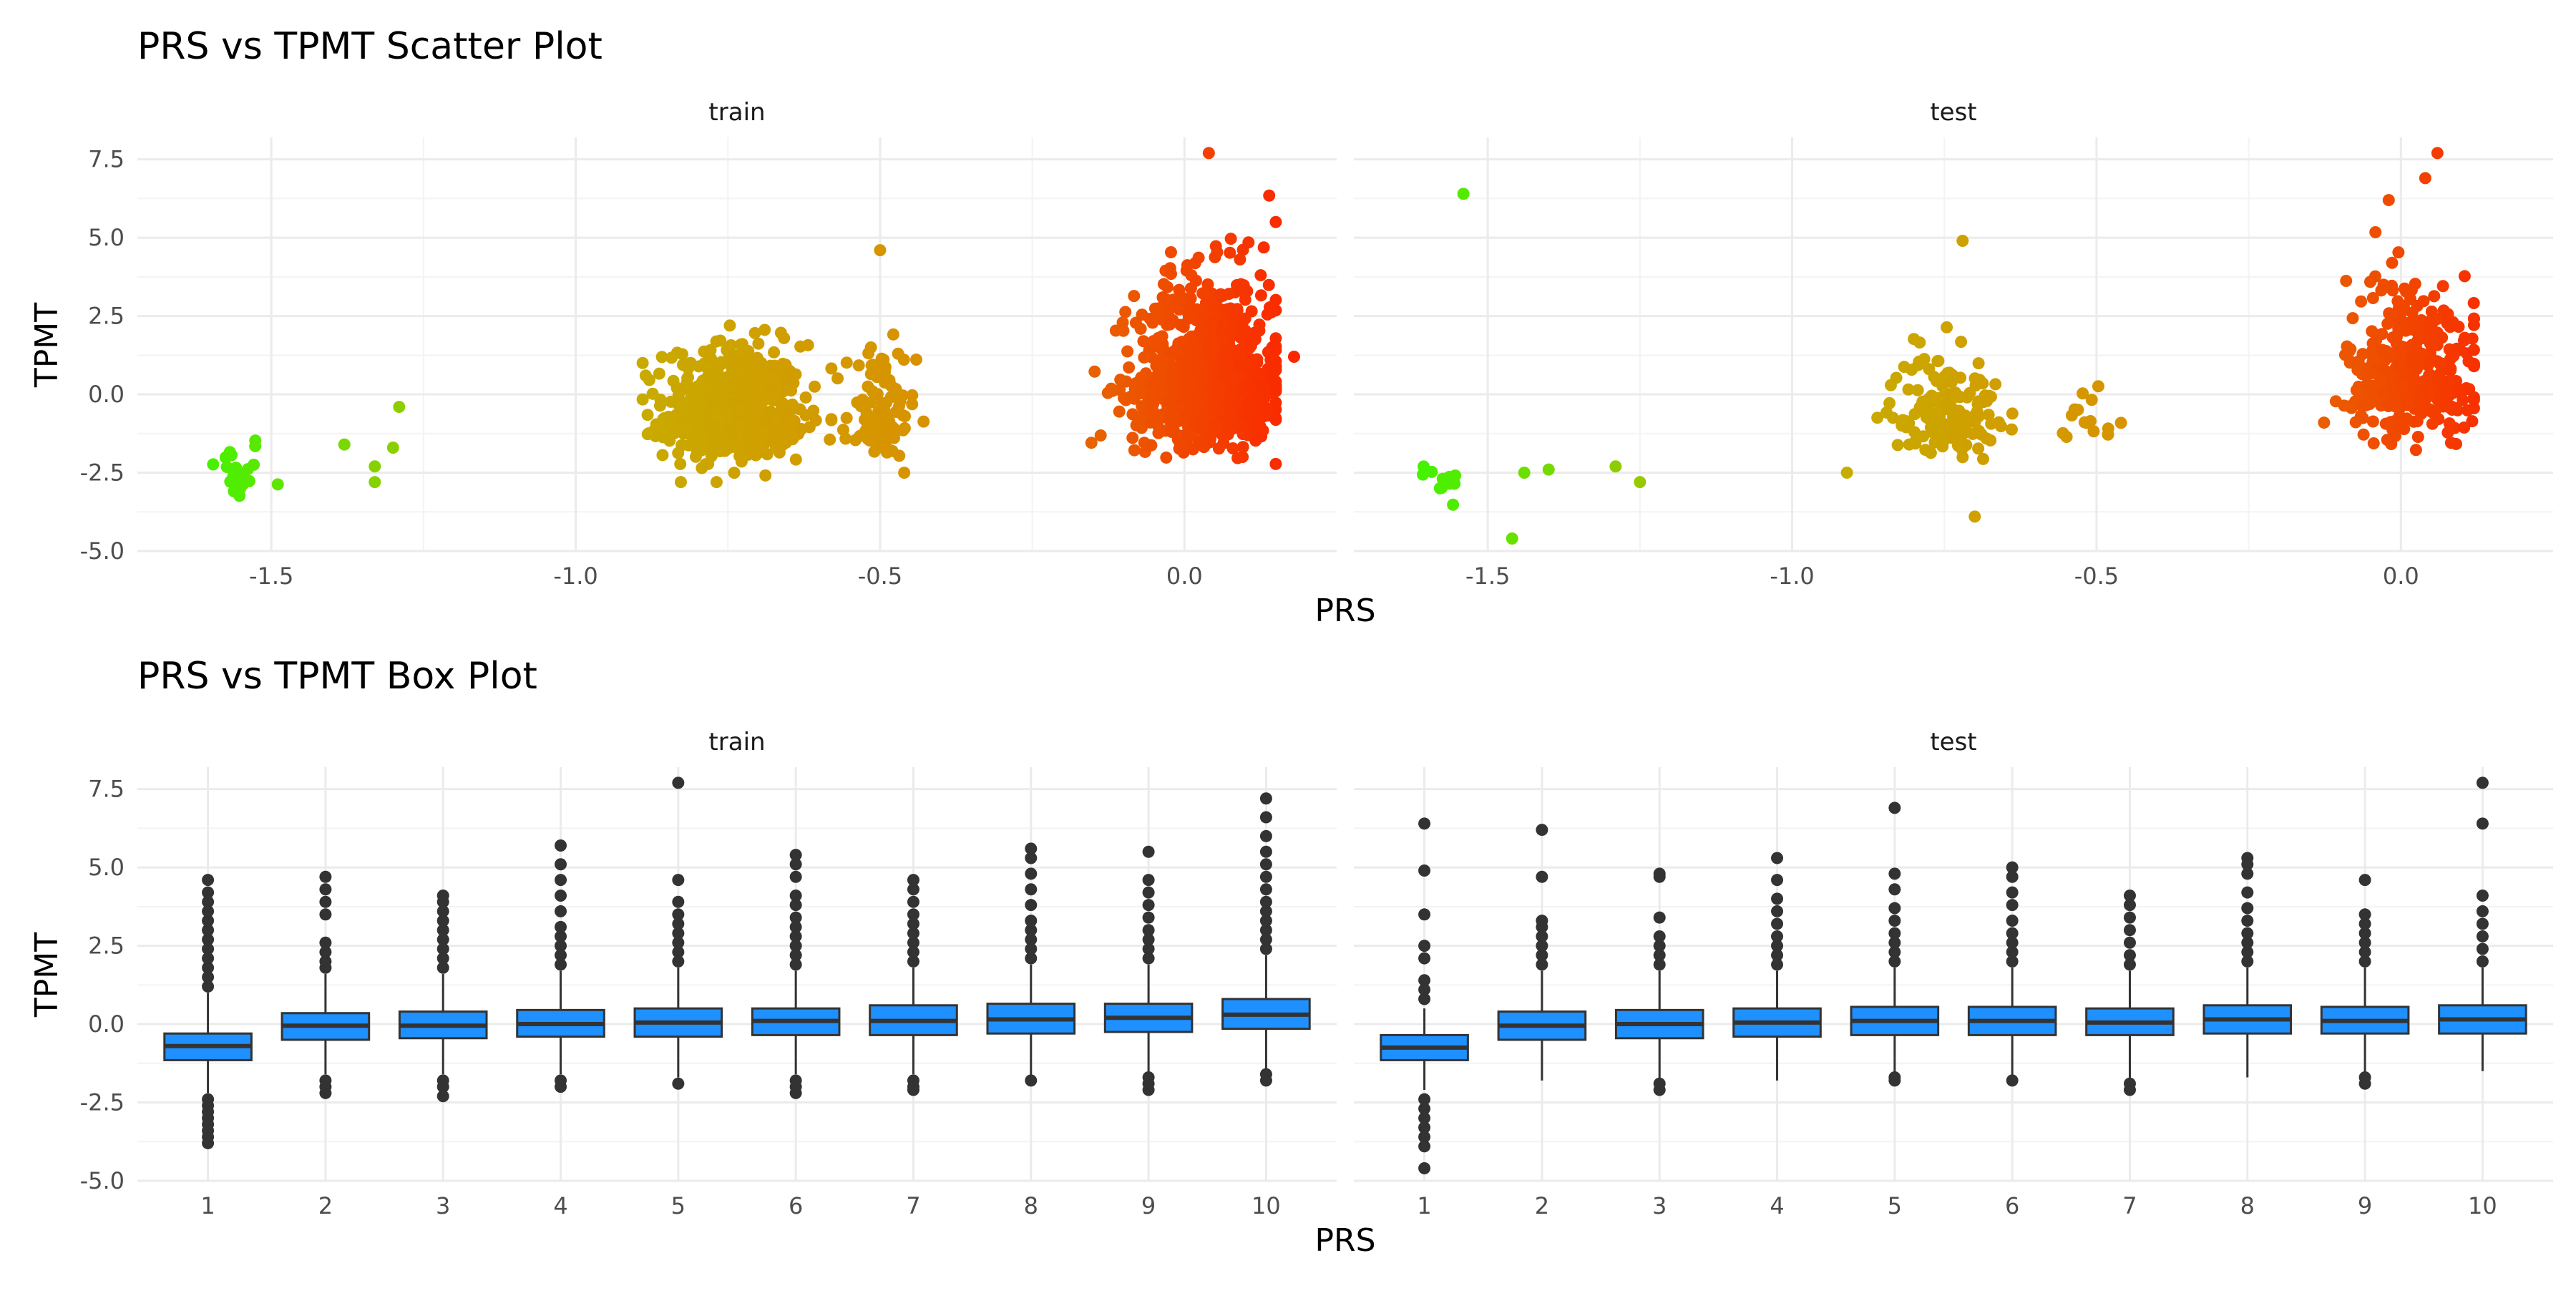 The width and height of the screenshot is (2576, 1291). Describe the element at coordinates (325, 1205) in the screenshot. I see `x-tick-label: 2` at that location.